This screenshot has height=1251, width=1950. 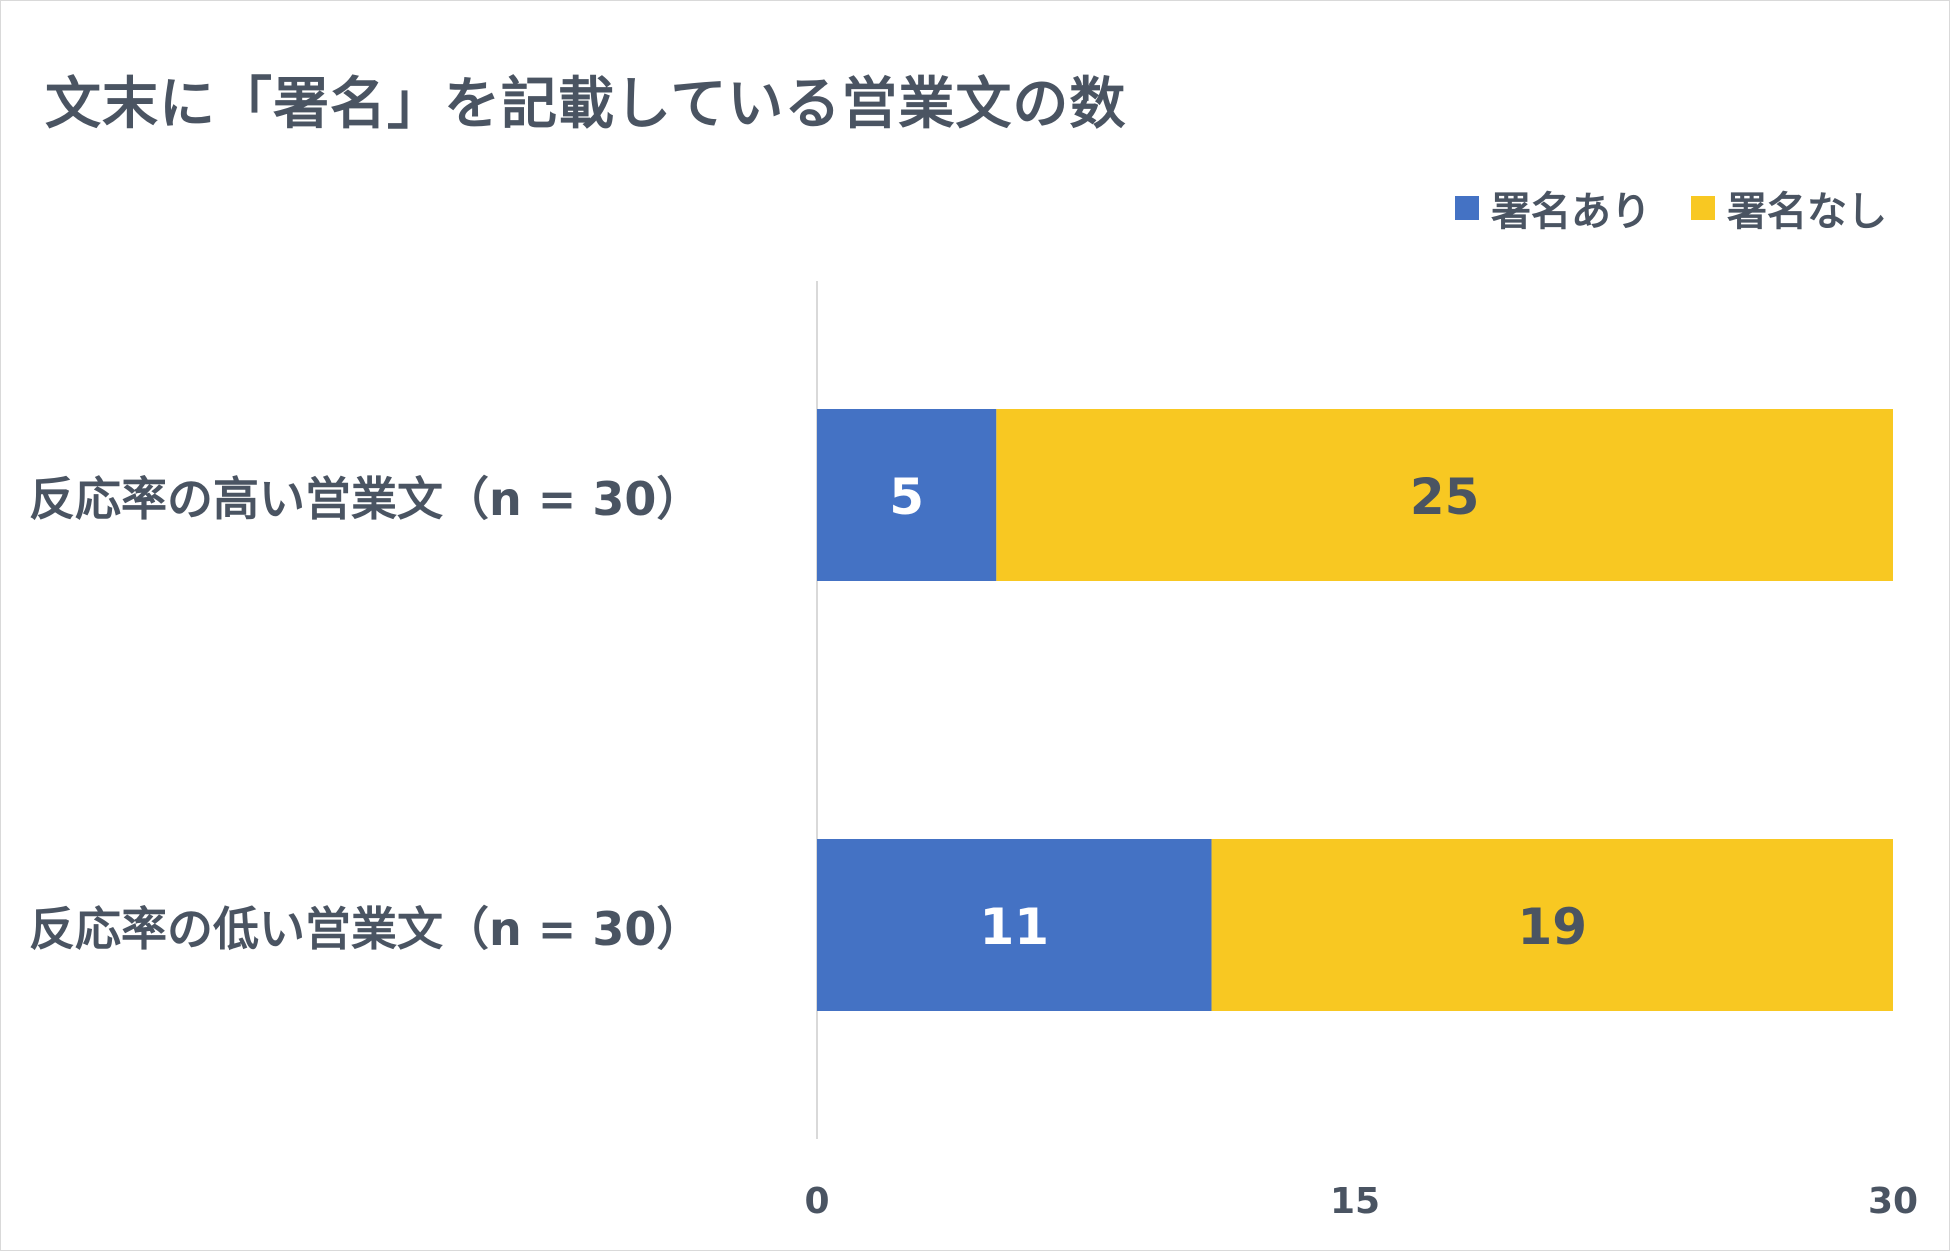 I want to click on bar-without-signature-low, so click(x=1552, y=925).